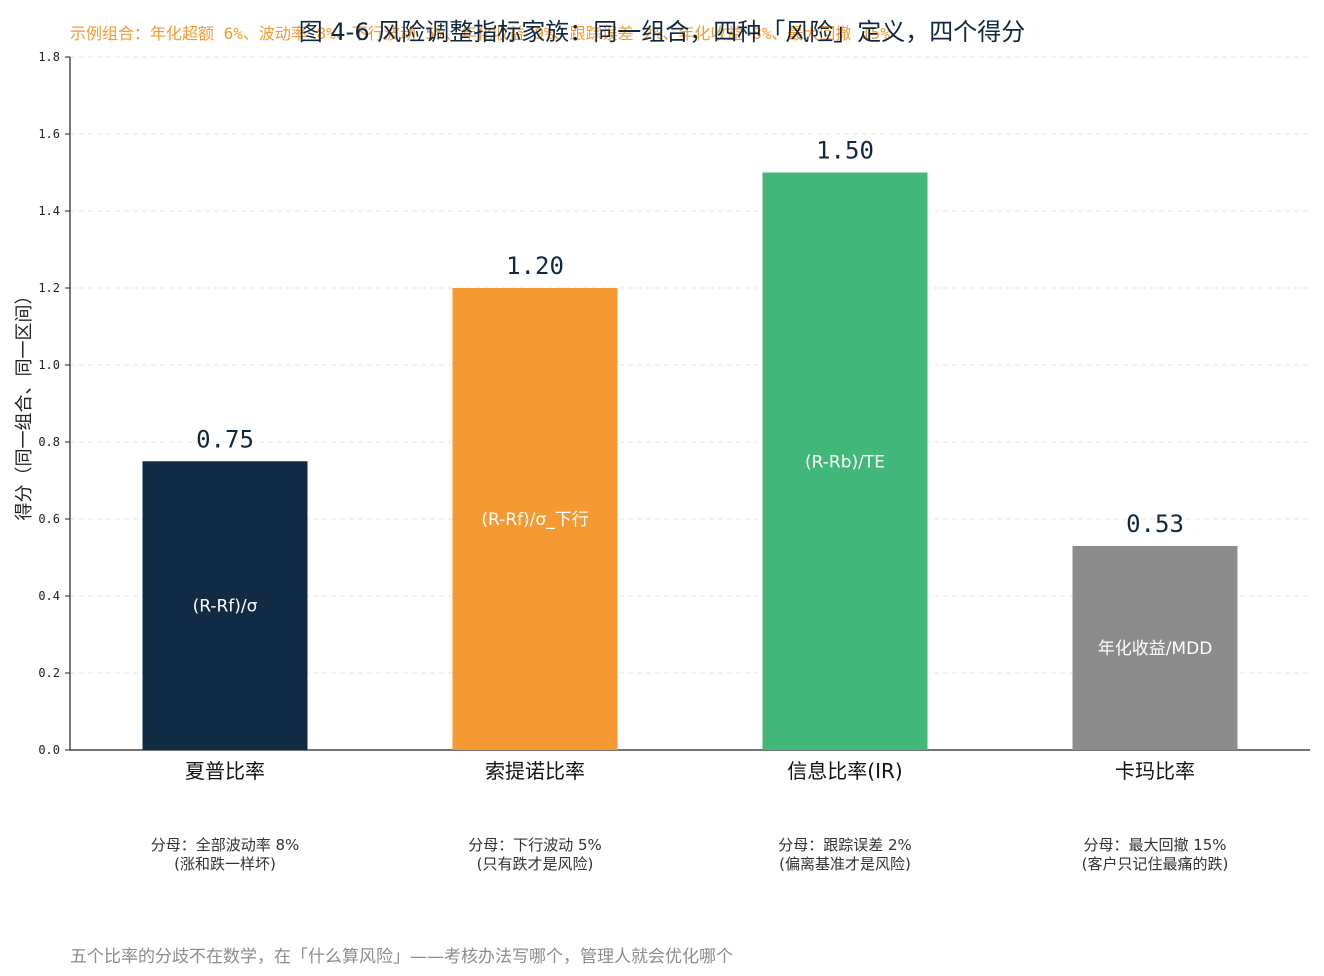 Image resolution: width=1324 pixels, height=976 pixels. Describe the element at coordinates (225, 439) in the screenshot. I see `value-label: 0.75` at that location.